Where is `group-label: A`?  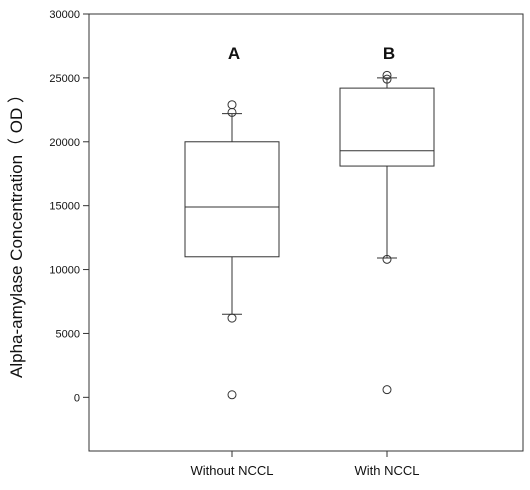 group-label: A is located at coordinates (234, 53).